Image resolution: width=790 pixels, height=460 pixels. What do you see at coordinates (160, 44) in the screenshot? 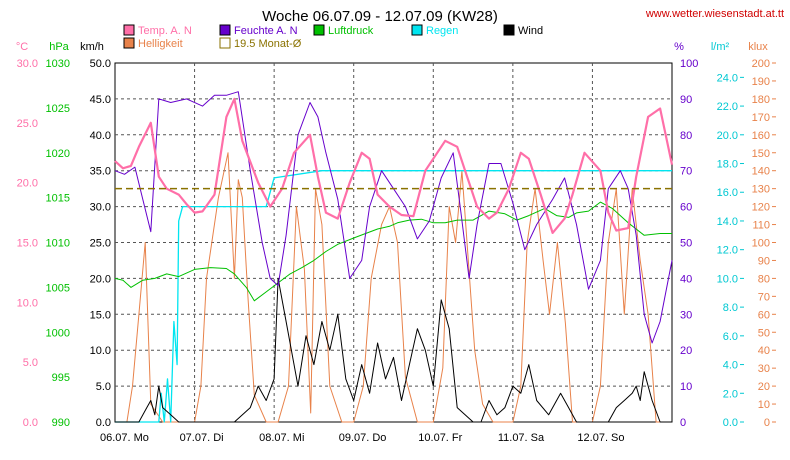
I see `legend-label-helligkeit: Helligkeit` at bounding box center [160, 44].